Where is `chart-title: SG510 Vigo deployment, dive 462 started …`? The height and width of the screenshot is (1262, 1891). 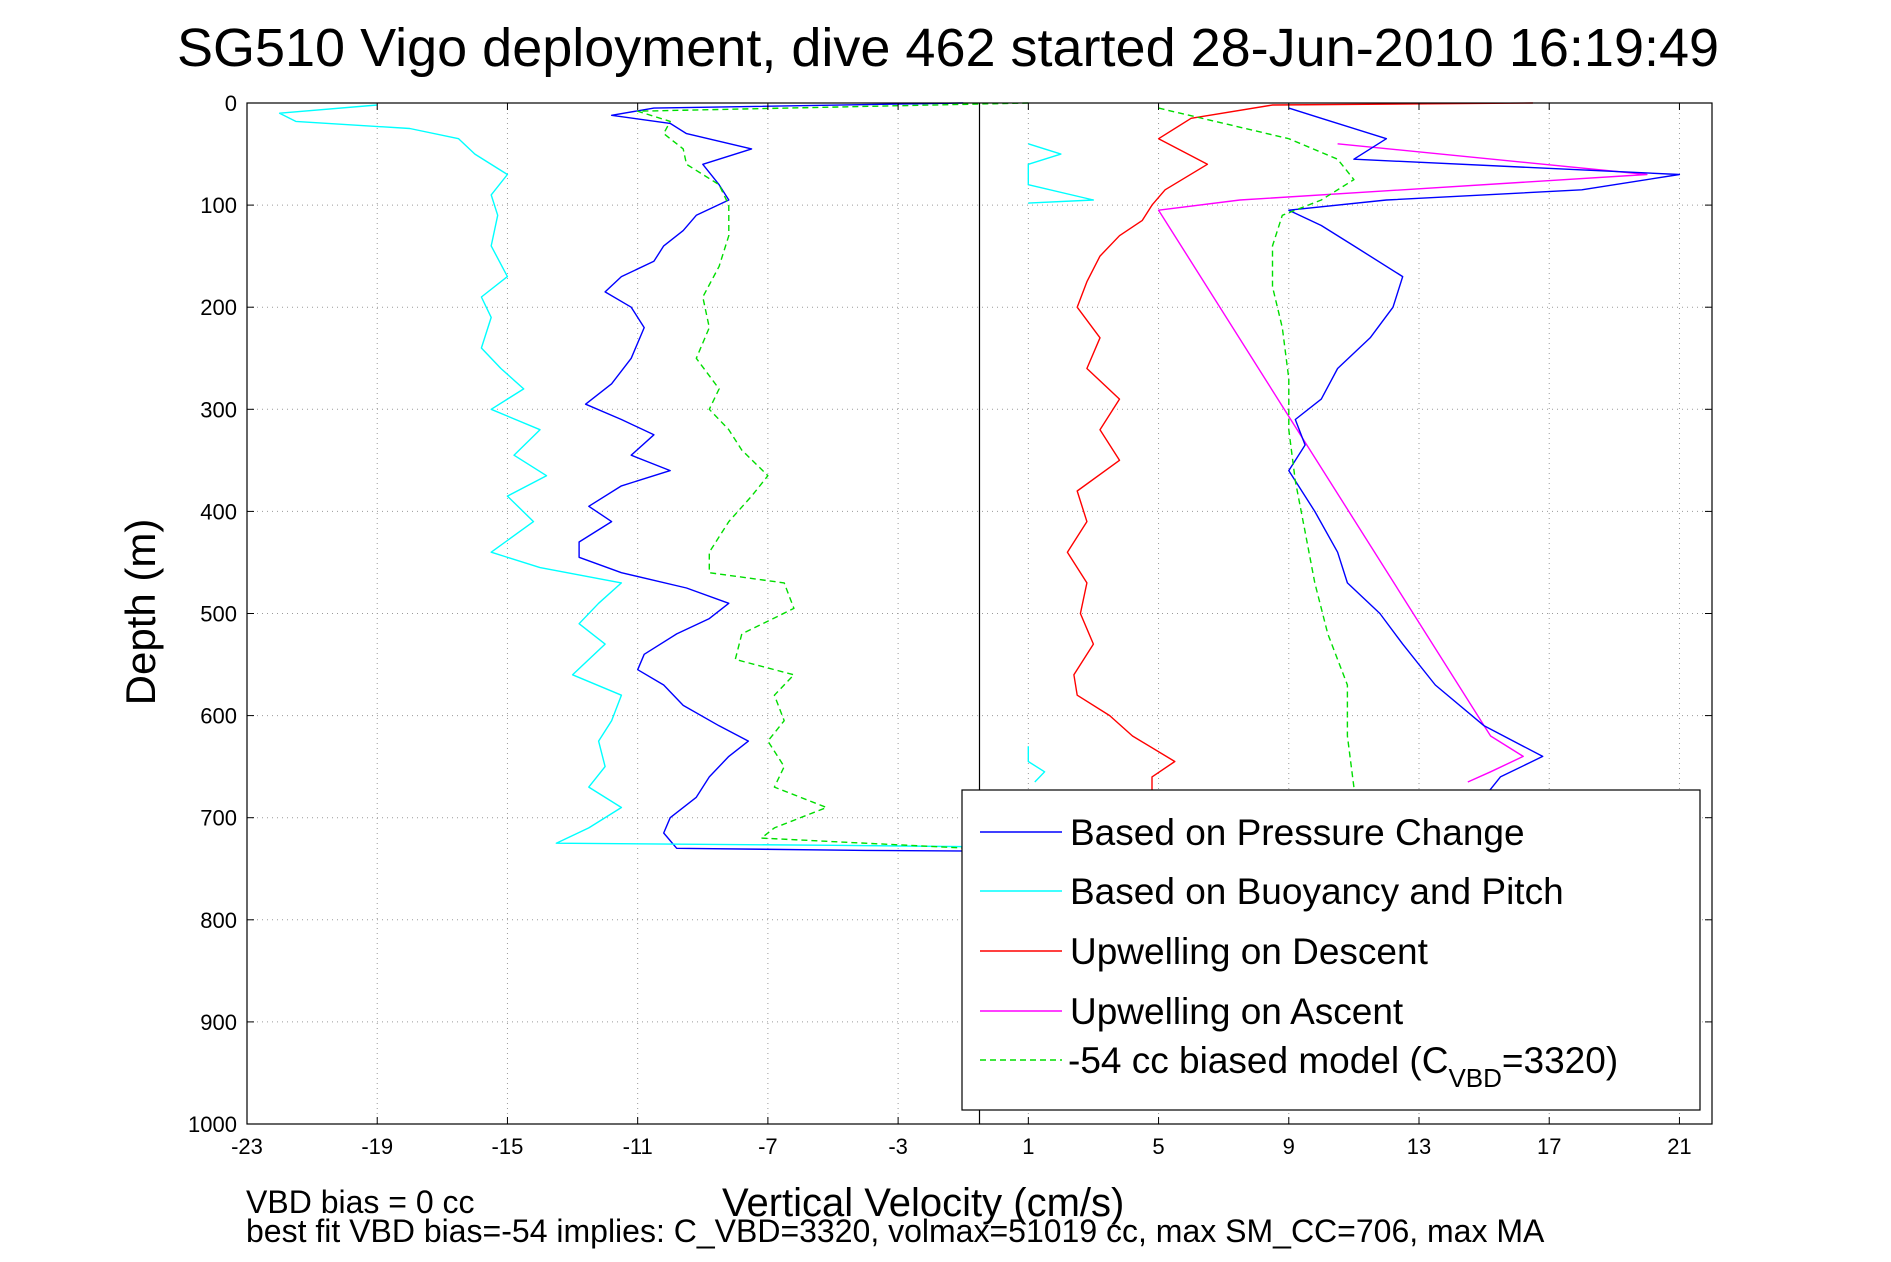 chart-title: SG510 Vigo deployment, dive 462 started … is located at coordinates (948, 48).